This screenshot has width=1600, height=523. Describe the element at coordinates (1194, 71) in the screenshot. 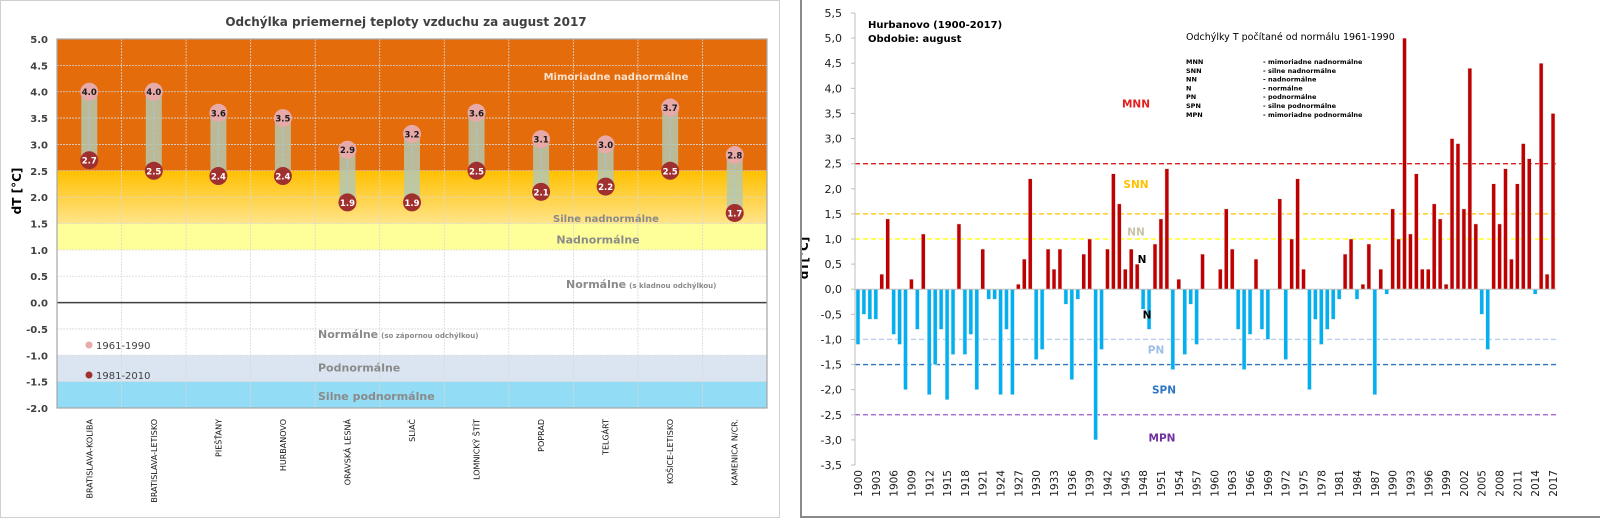

I see `legend-abbr: SNN` at that location.